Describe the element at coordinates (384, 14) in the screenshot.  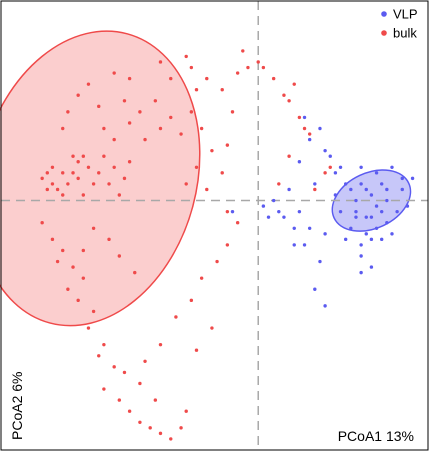
I see `legend-marker-vlp` at that location.